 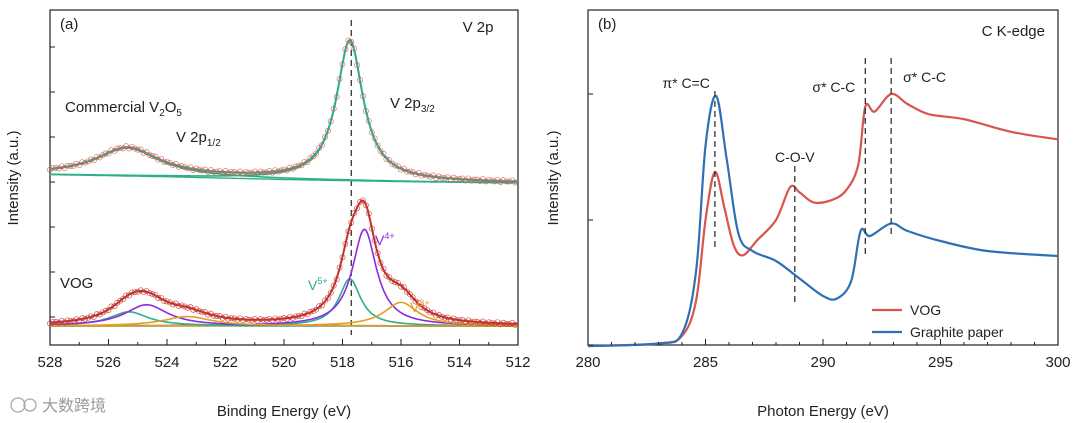 What do you see at coordinates (924, 77) in the screenshot?
I see `b-annotation-label: σ* C-C` at bounding box center [924, 77].